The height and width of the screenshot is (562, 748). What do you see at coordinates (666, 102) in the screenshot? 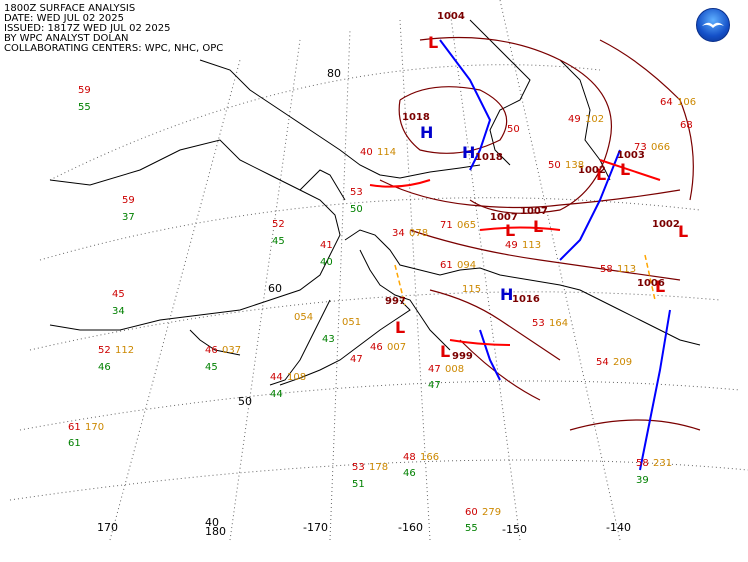
I see `svg-text: 64` at bounding box center [666, 102].